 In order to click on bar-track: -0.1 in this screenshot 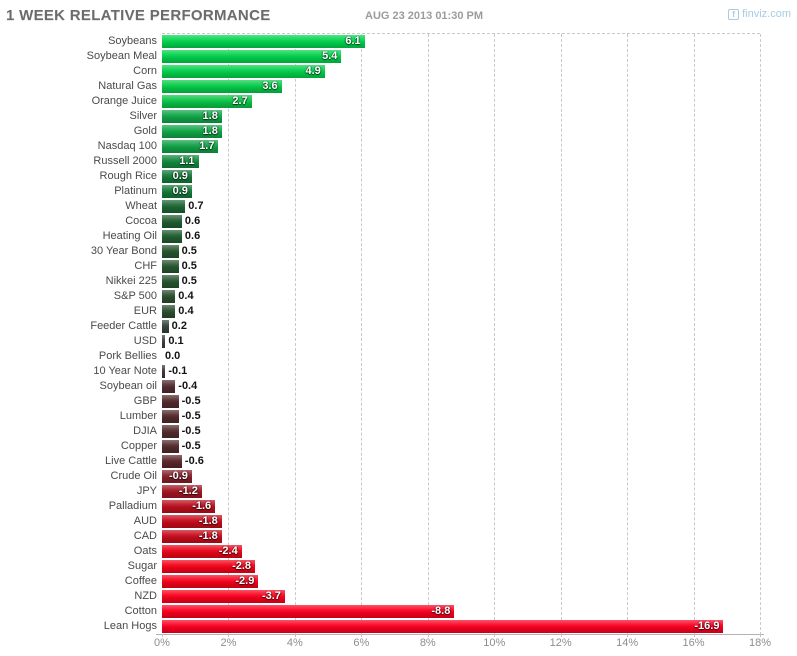, I will do `click(461, 371)`.